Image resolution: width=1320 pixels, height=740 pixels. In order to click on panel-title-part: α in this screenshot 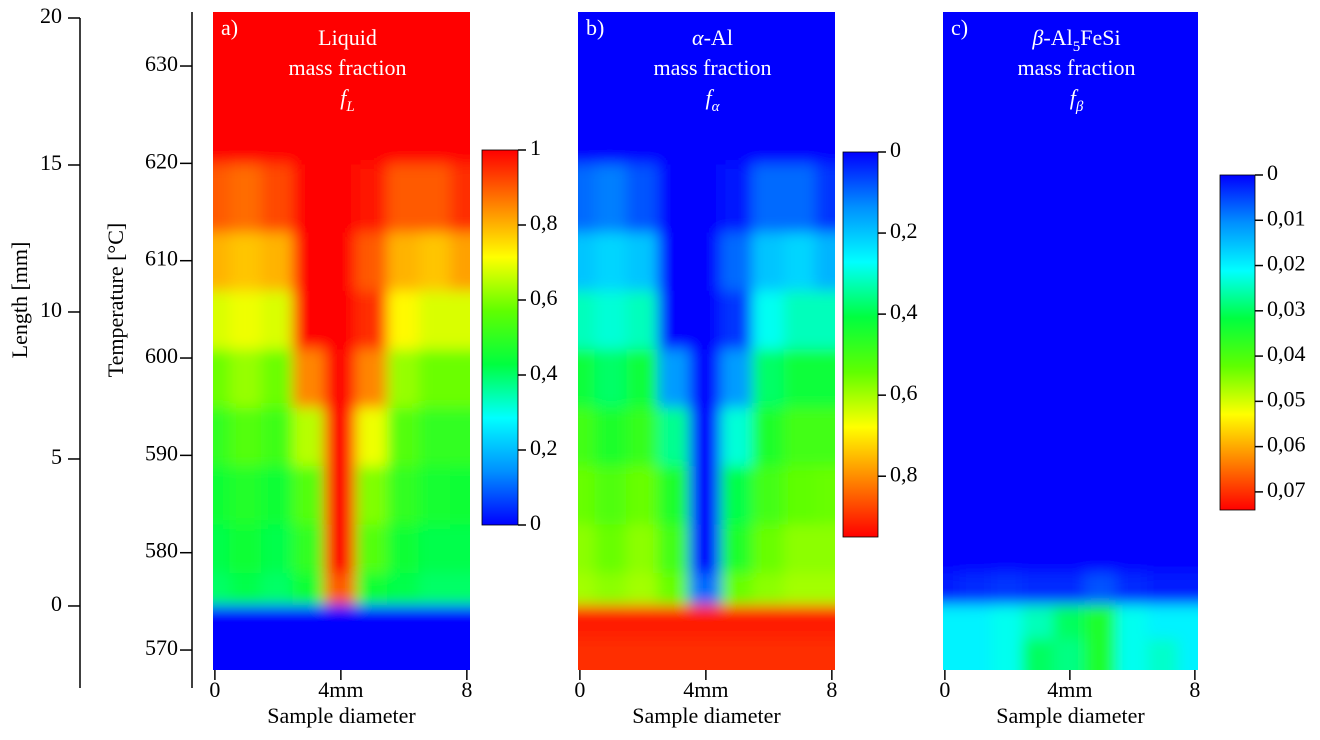, I will do `click(716, 107)`.